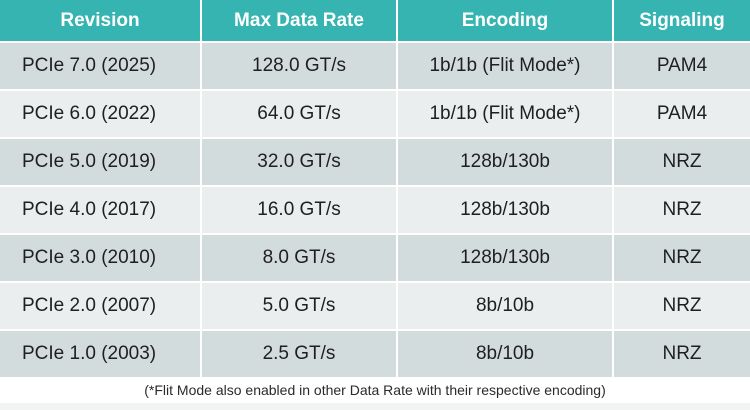  What do you see at coordinates (101, 307) in the screenshot?
I see `cell-revision: PCIe 2.0 (2007)` at bounding box center [101, 307].